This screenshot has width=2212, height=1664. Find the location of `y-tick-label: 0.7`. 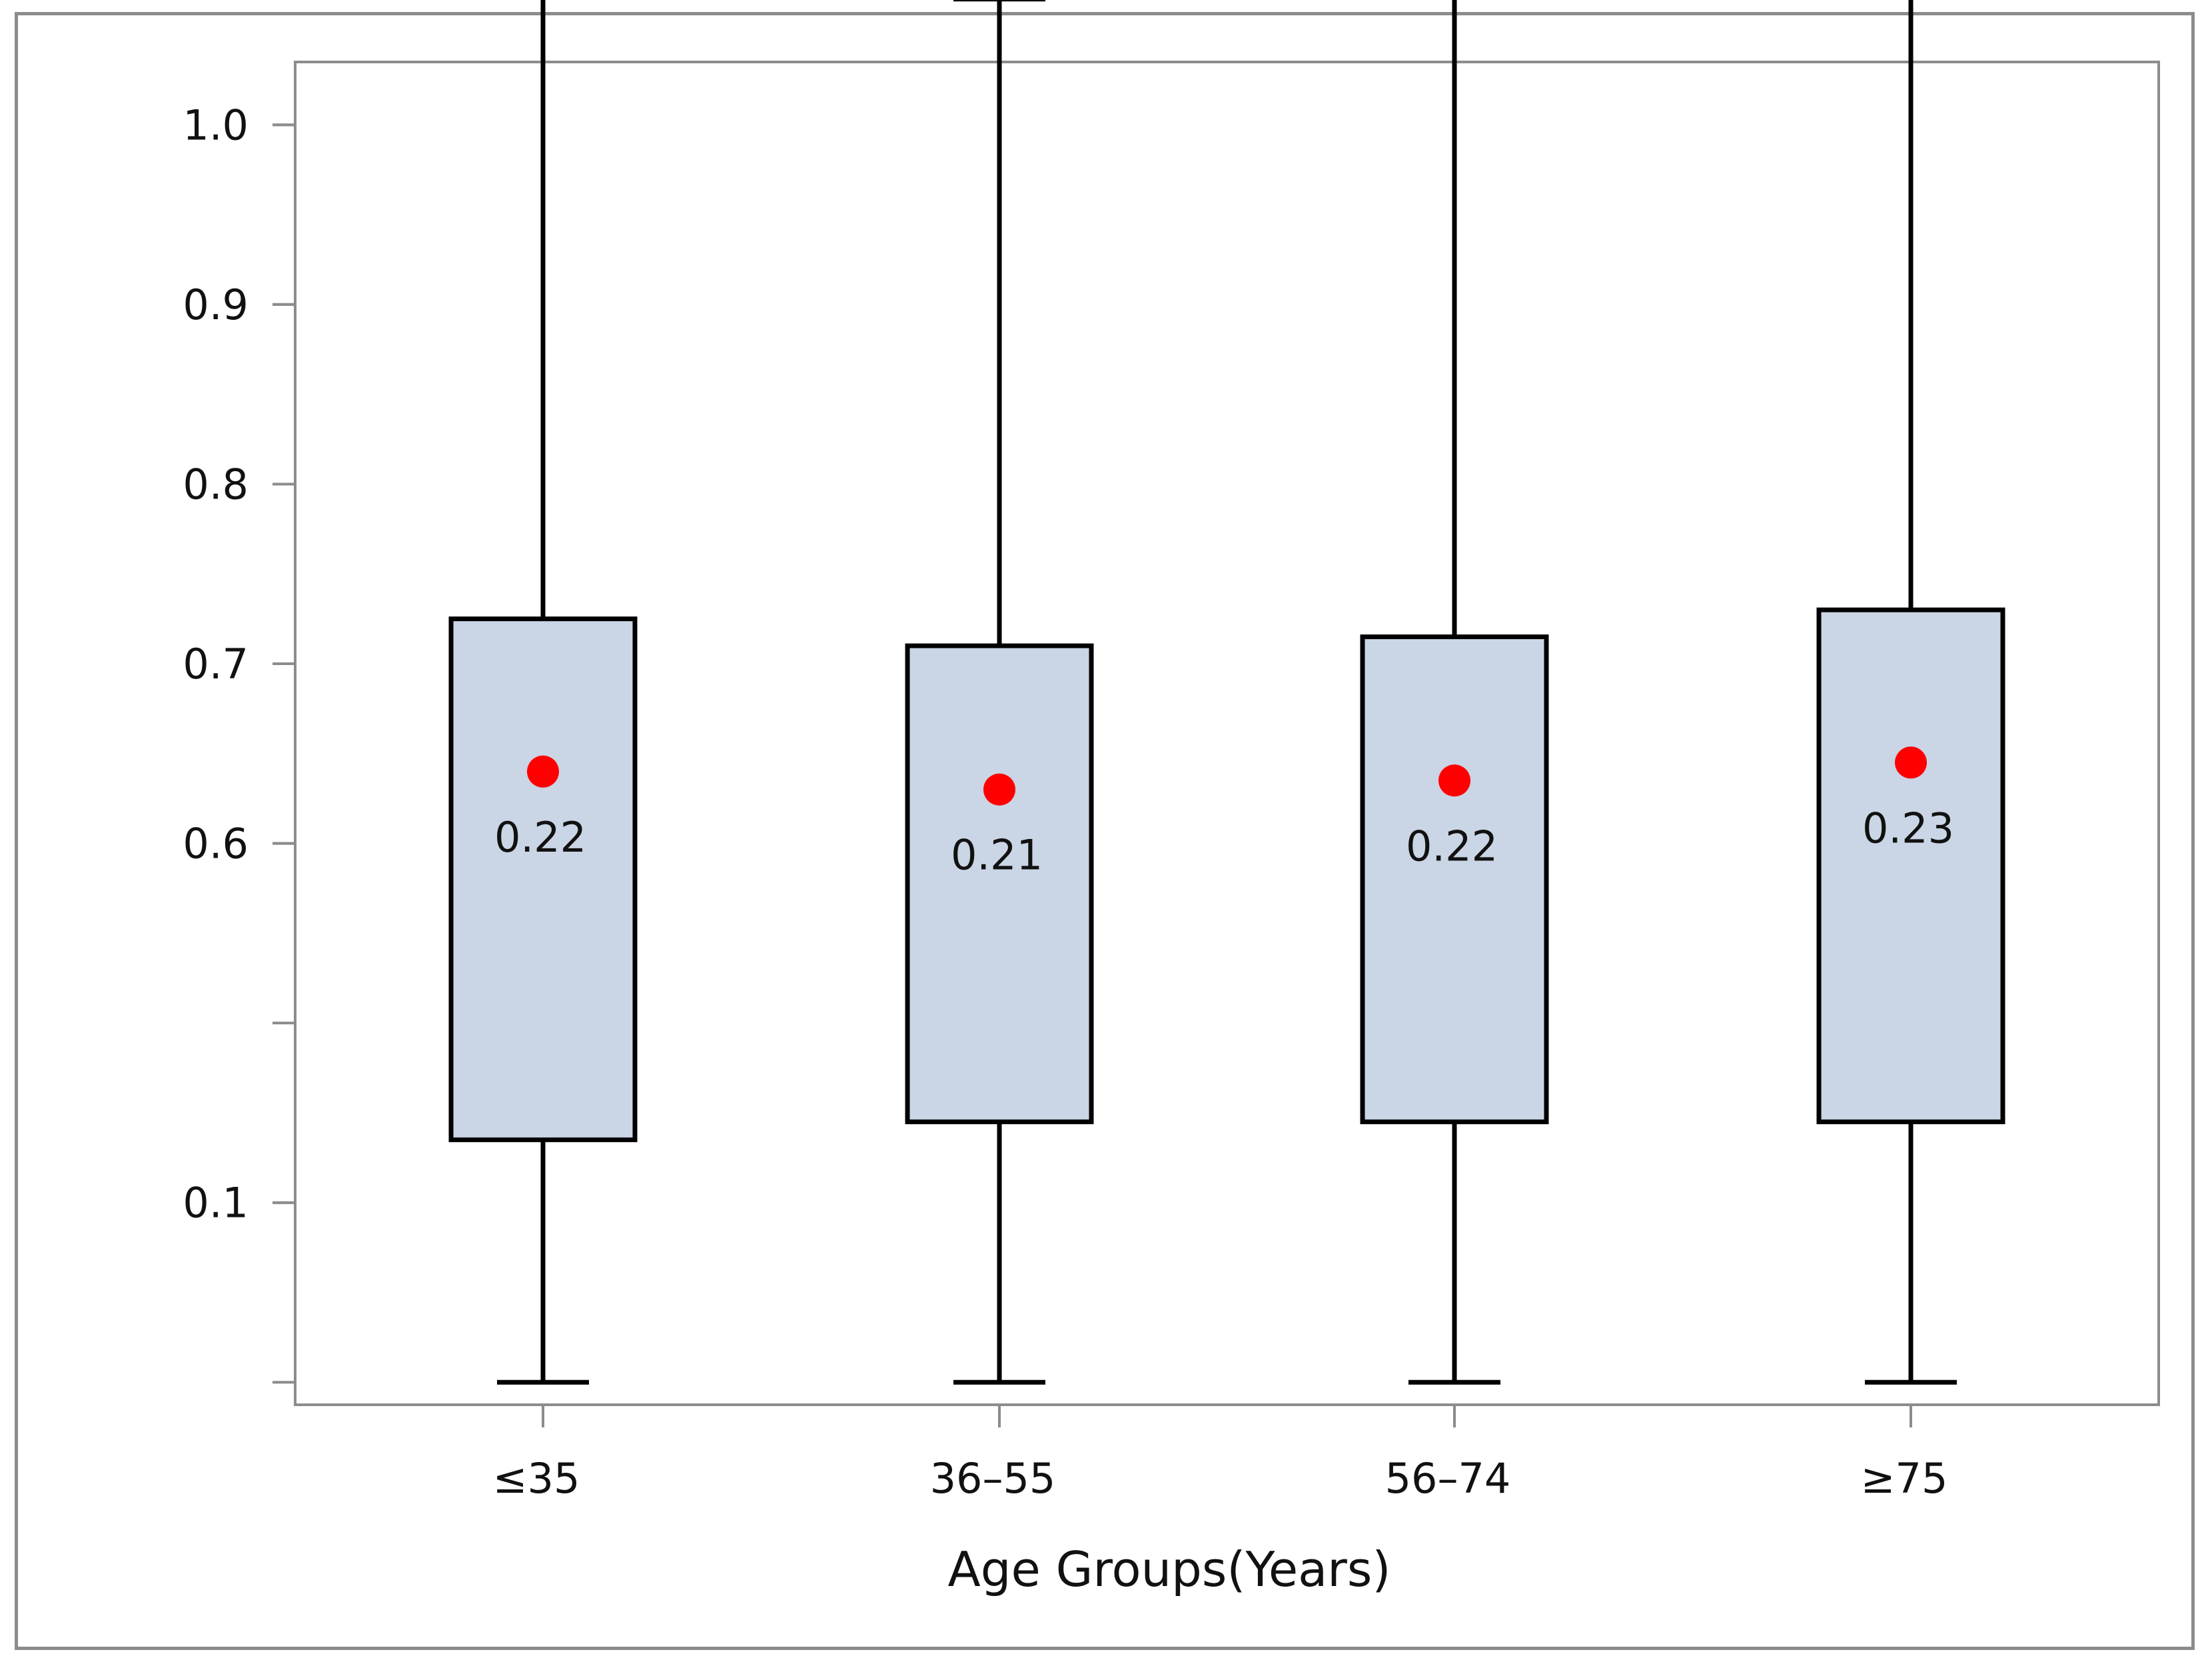

y-tick-label: 0.7 is located at coordinates (216, 664).